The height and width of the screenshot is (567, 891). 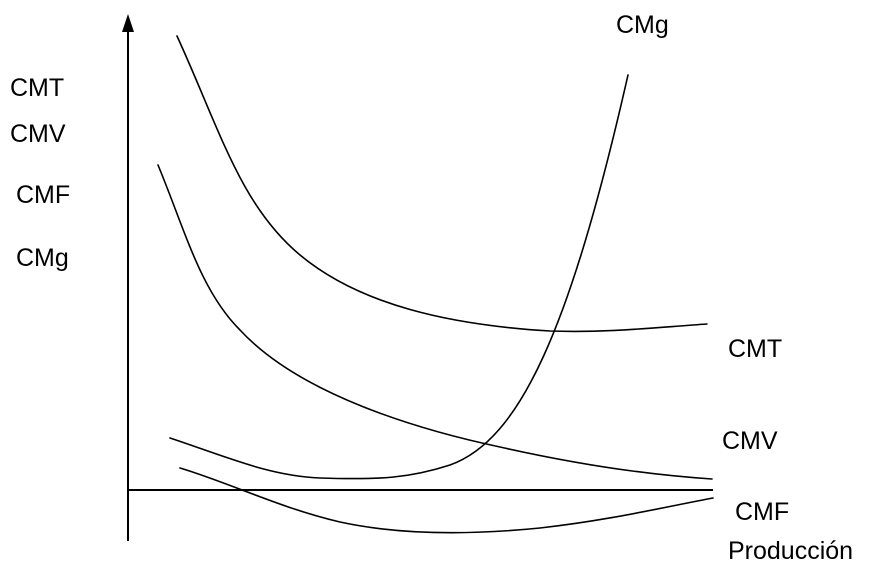 I want to click on curve-label-cmv: CMV, so click(x=750, y=441).